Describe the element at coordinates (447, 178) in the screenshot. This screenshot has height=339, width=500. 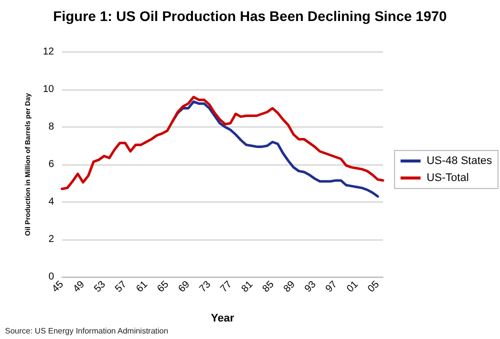
I see `legend-label: US-Total` at that location.